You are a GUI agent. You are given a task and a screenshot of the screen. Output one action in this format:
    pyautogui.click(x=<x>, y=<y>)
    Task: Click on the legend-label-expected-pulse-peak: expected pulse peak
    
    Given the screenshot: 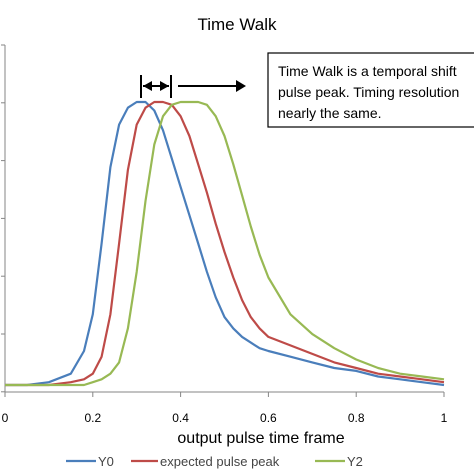 What is the action you would take?
    pyautogui.click(x=220, y=461)
    